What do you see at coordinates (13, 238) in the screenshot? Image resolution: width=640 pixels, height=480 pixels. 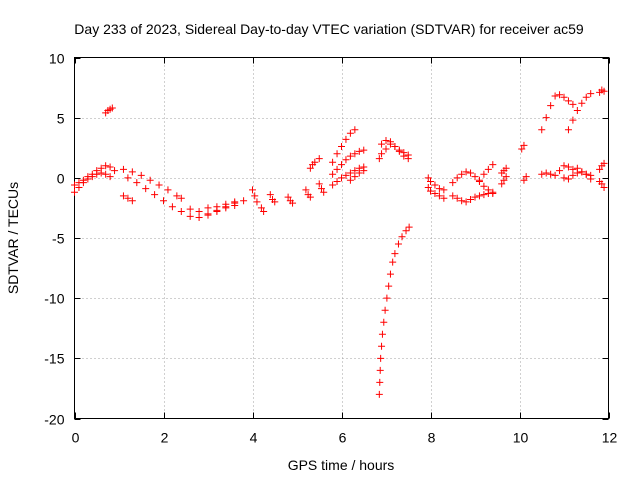 I see `y-axis-label: SDTVAR / TECUs` at bounding box center [13, 238].